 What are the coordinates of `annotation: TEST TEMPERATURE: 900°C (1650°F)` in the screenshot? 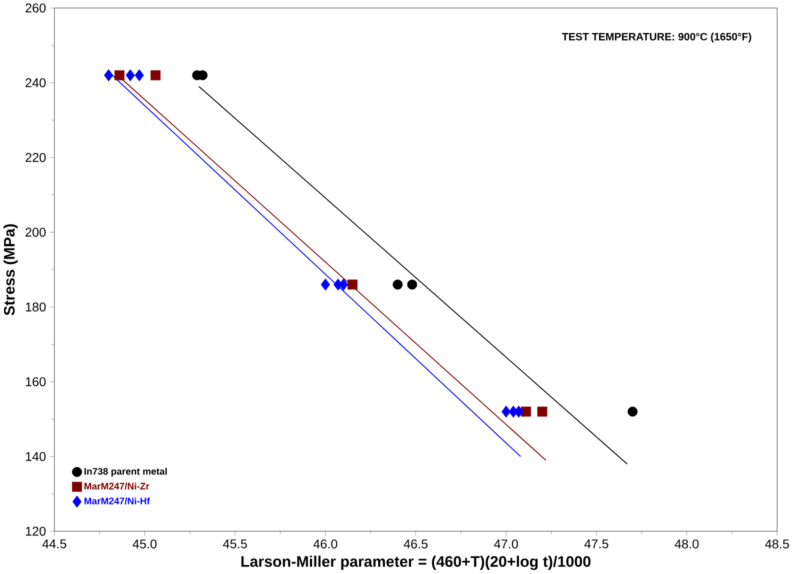 It's located at (657, 37).